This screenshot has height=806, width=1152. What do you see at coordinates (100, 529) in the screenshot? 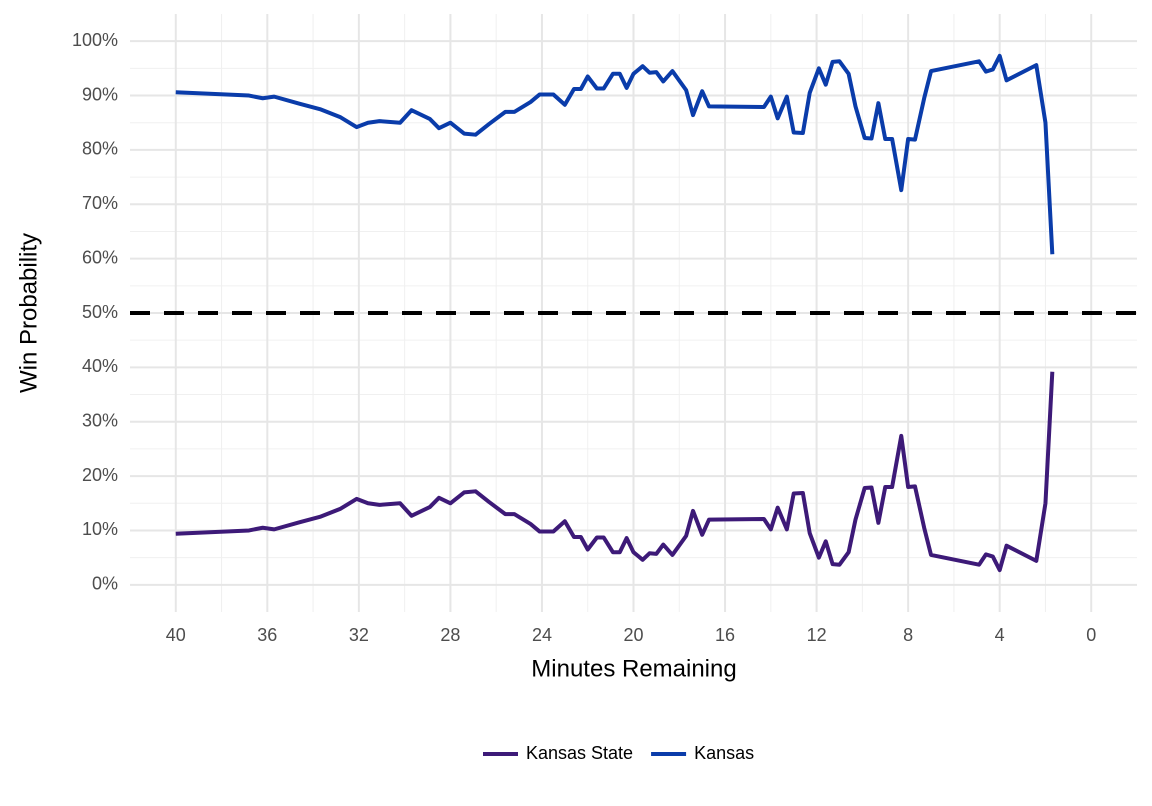
I see `y-tick-label: 10%` at bounding box center [100, 529].